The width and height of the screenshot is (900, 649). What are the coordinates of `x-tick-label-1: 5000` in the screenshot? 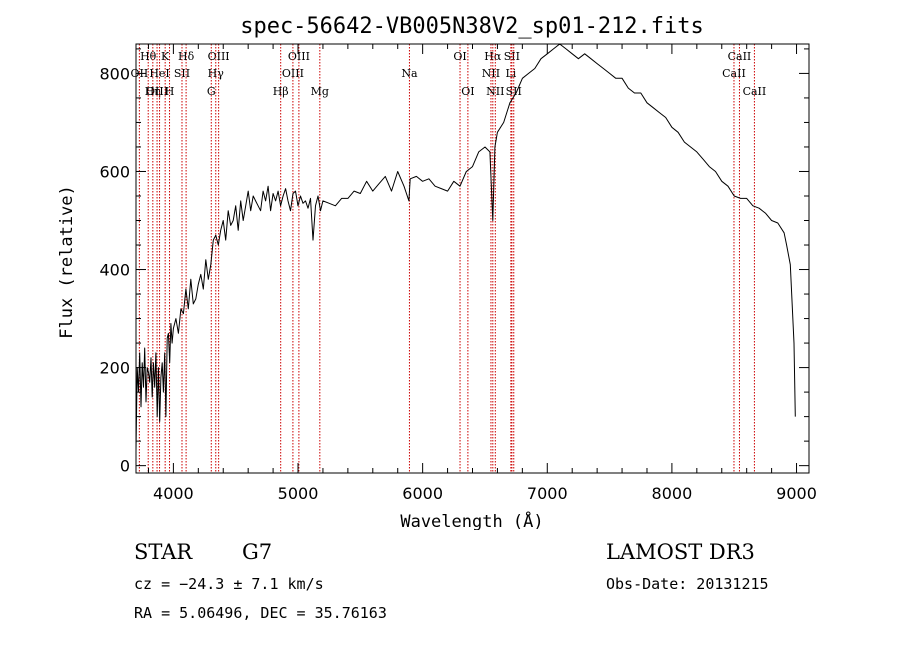 It's located at (298, 493).